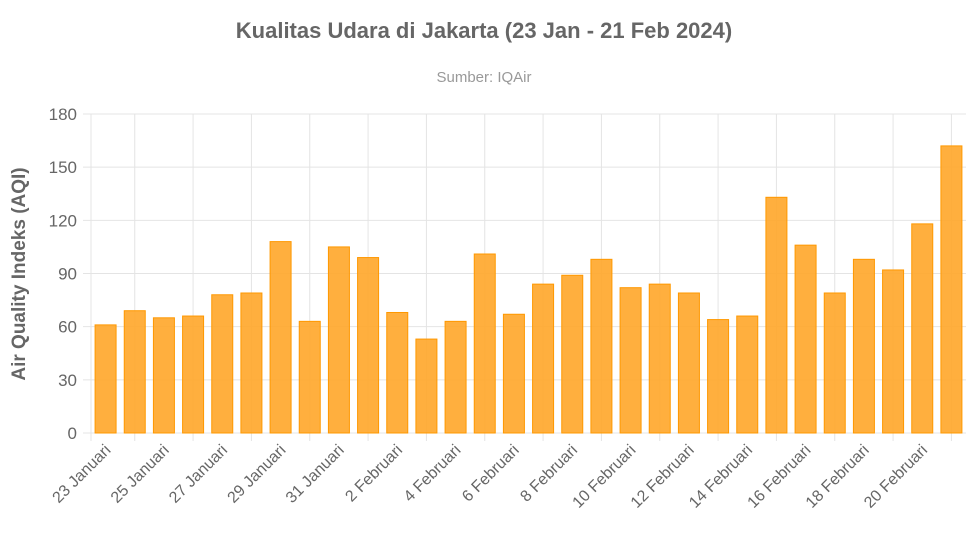 This screenshot has height=548, width=968. I want to click on bar-18-februari, so click(863, 346).